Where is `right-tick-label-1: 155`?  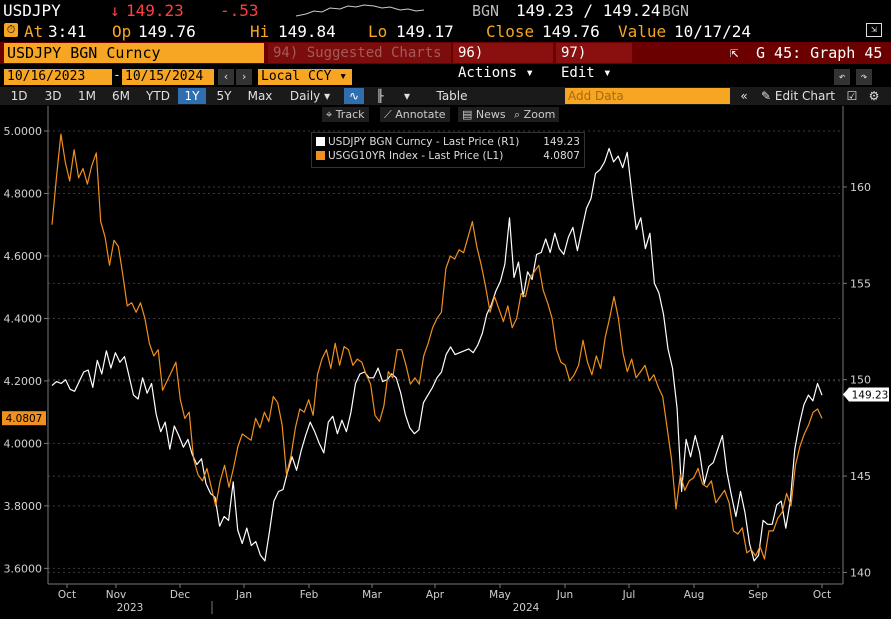
right-tick-label-1: 155 is located at coordinates (860, 283).